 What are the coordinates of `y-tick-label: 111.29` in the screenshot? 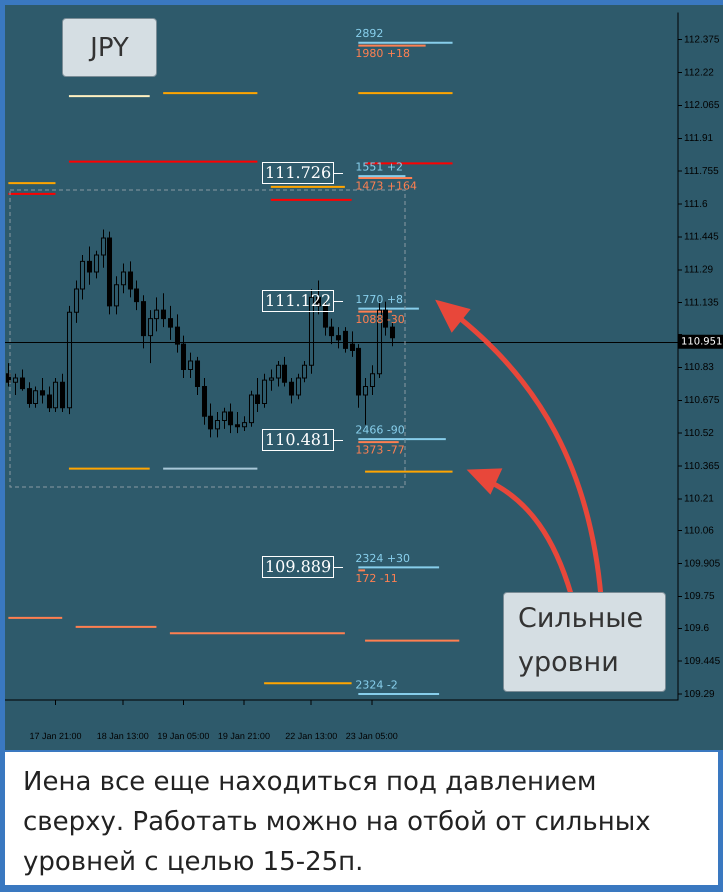 It's located at (699, 270).